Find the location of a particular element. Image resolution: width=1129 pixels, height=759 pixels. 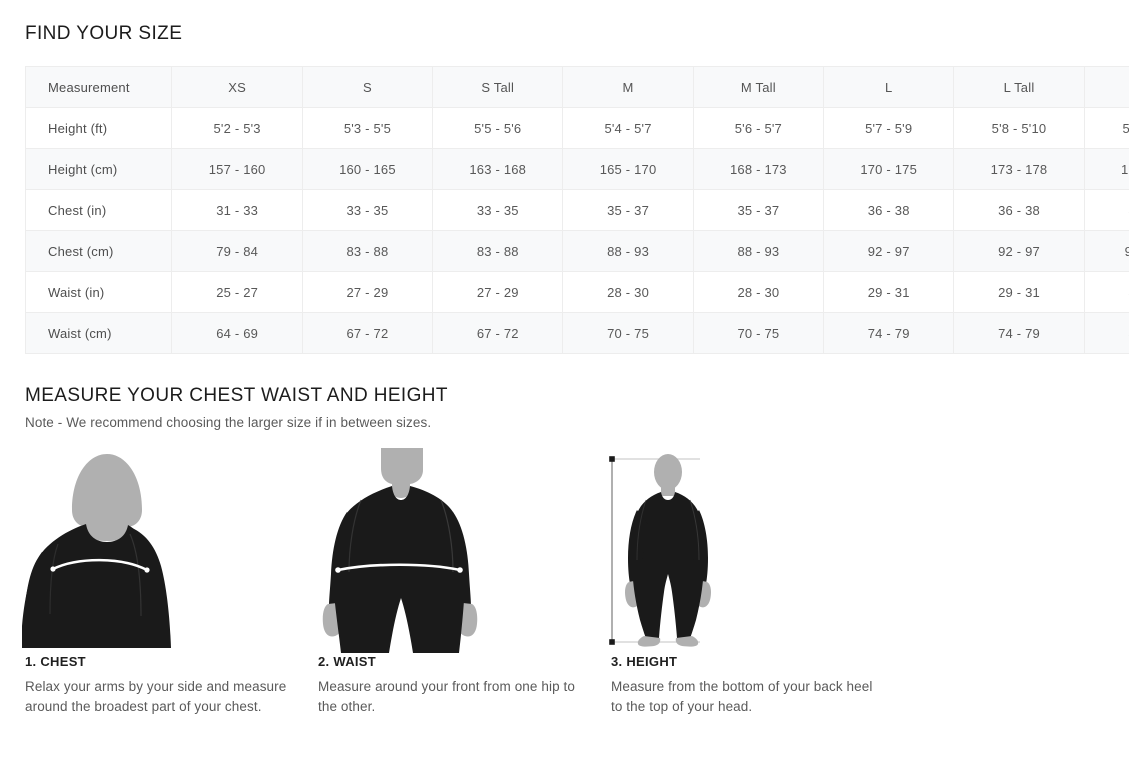

caption-title: 2. WAIST is located at coordinates (347, 661).